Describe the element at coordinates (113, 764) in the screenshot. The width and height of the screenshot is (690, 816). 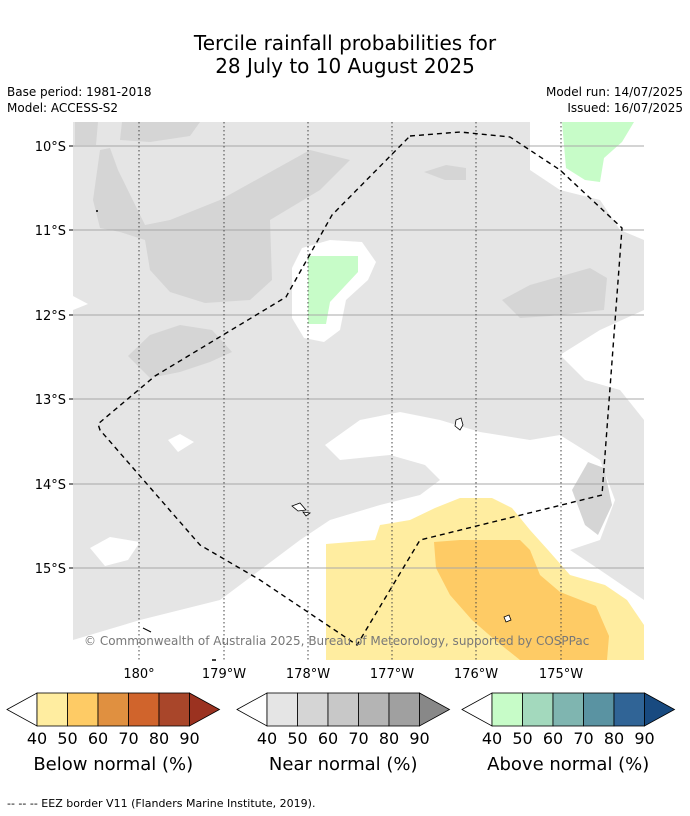
I see `colorbar-label: Below normal (%)` at that location.